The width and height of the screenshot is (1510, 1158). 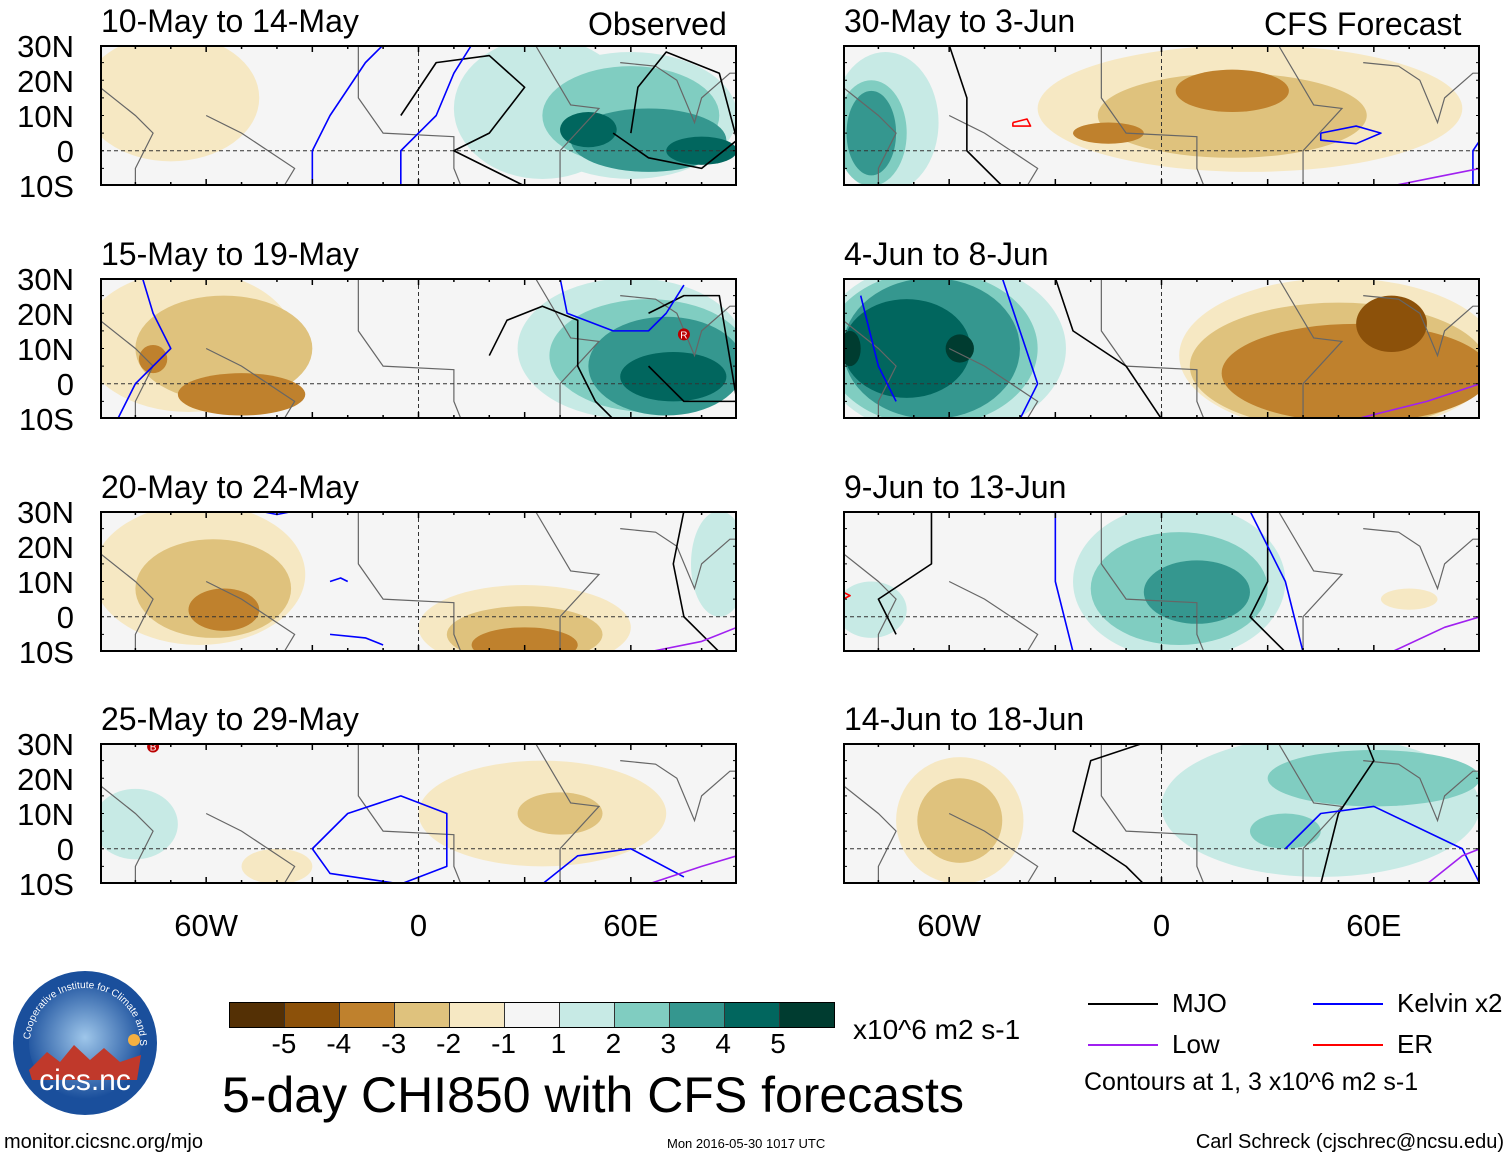 I want to click on colorbar-tick-label: 4, so click(x=723, y=1043).